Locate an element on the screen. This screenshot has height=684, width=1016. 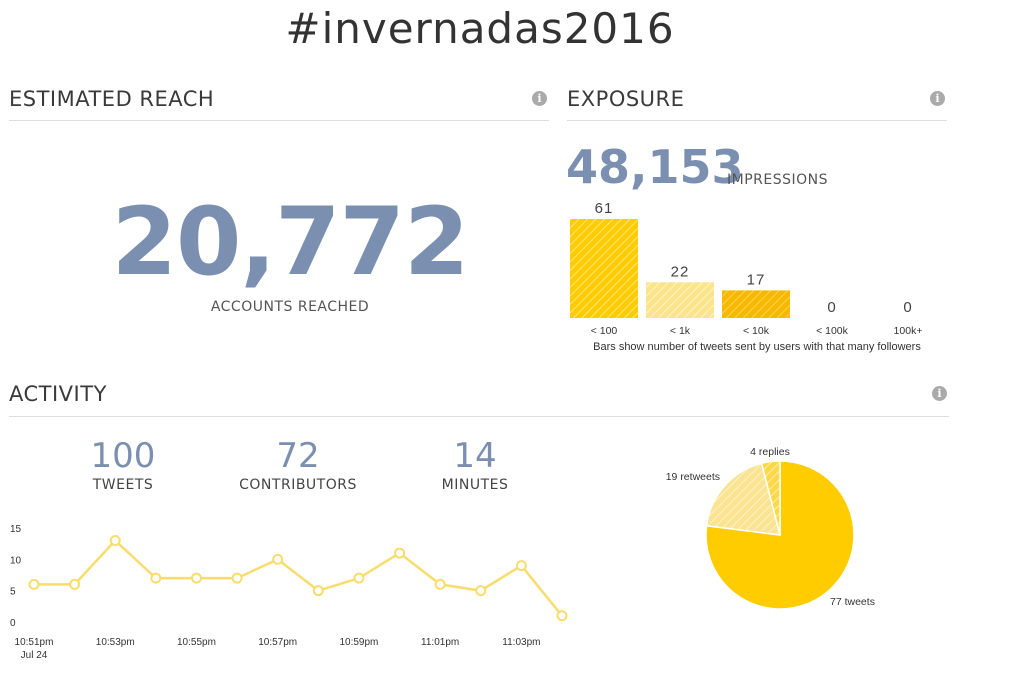
minutes-count: 14 is located at coordinates (475, 456).